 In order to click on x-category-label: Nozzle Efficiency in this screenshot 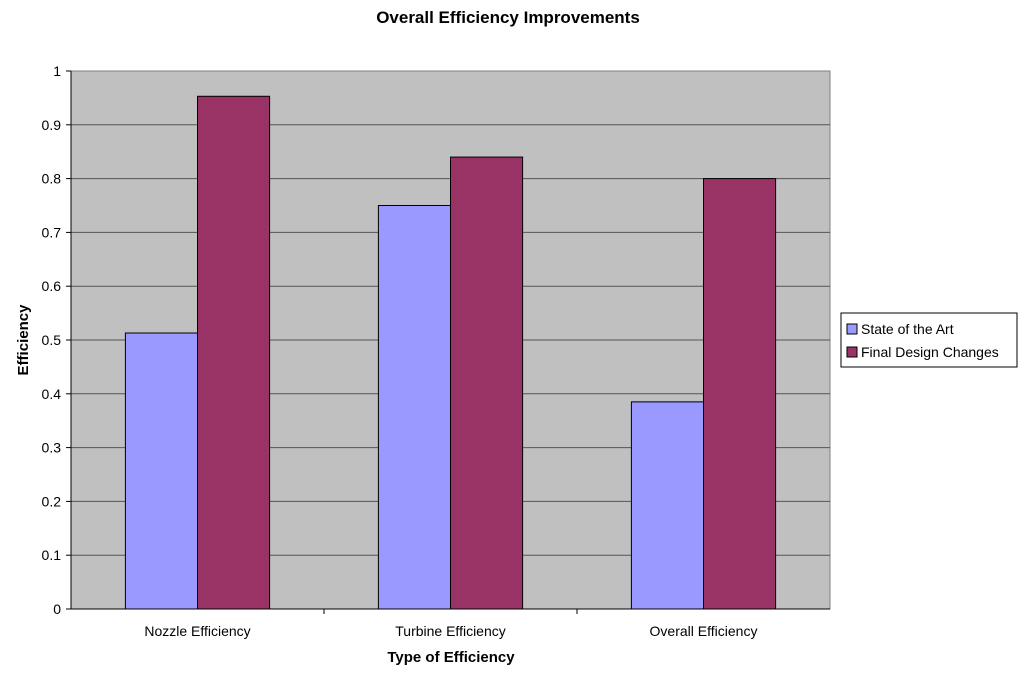, I will do `click(197, 631)`.